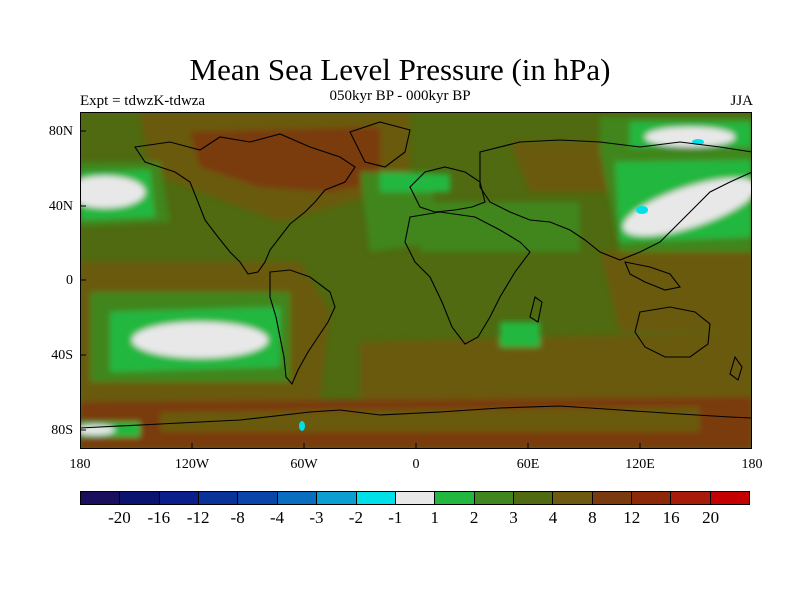 The height and width of the screenshot is (600, 800). I want to click on field-cyan-south-atlantic, so click(302, 426).